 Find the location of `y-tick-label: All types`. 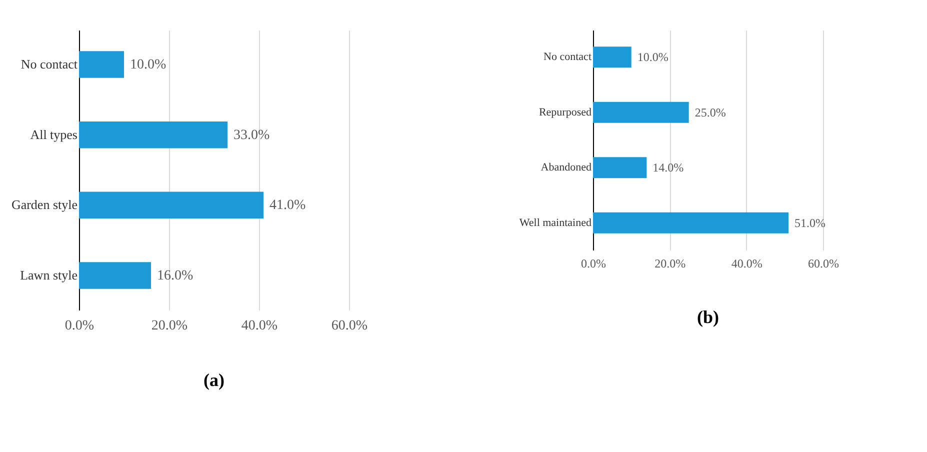

y-tick-label: All types is located at coordinates (54, 134).